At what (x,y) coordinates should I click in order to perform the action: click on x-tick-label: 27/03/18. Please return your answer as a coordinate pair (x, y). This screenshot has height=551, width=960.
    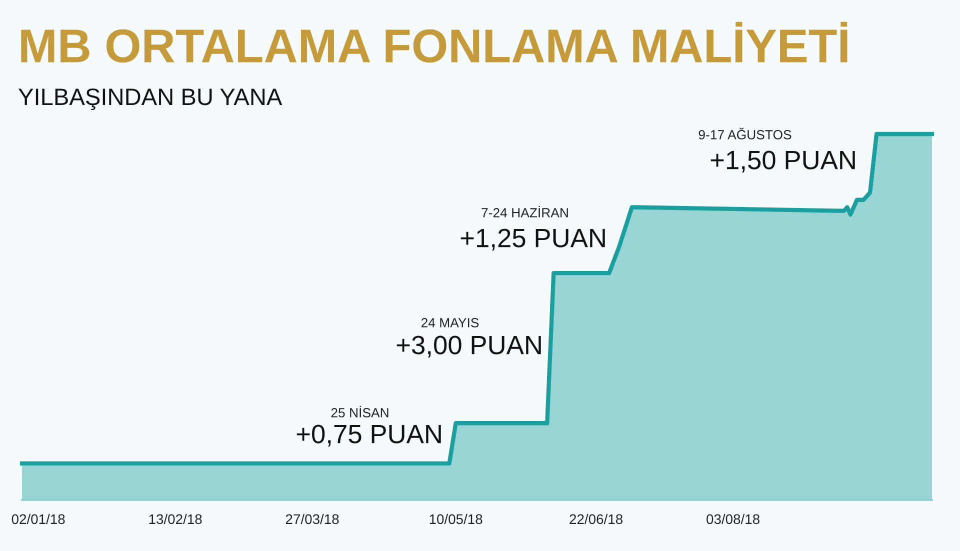
    Looking at the image, I should click on (312, 519).